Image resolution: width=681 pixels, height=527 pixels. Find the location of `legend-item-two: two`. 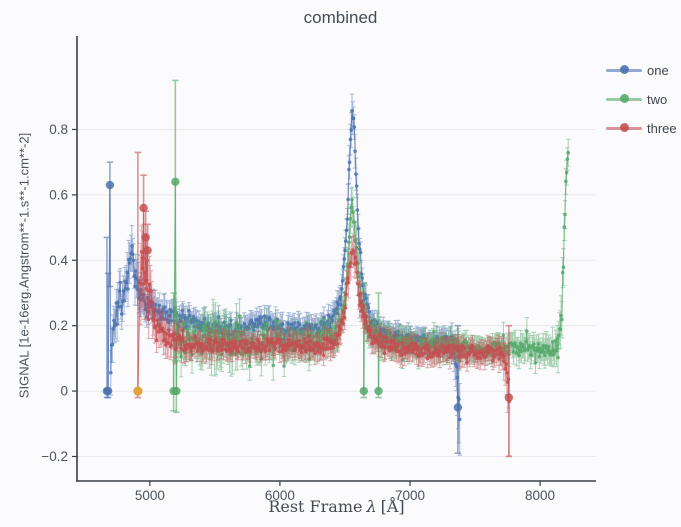

legend-item-two: two is located at coordinates (641, 99).